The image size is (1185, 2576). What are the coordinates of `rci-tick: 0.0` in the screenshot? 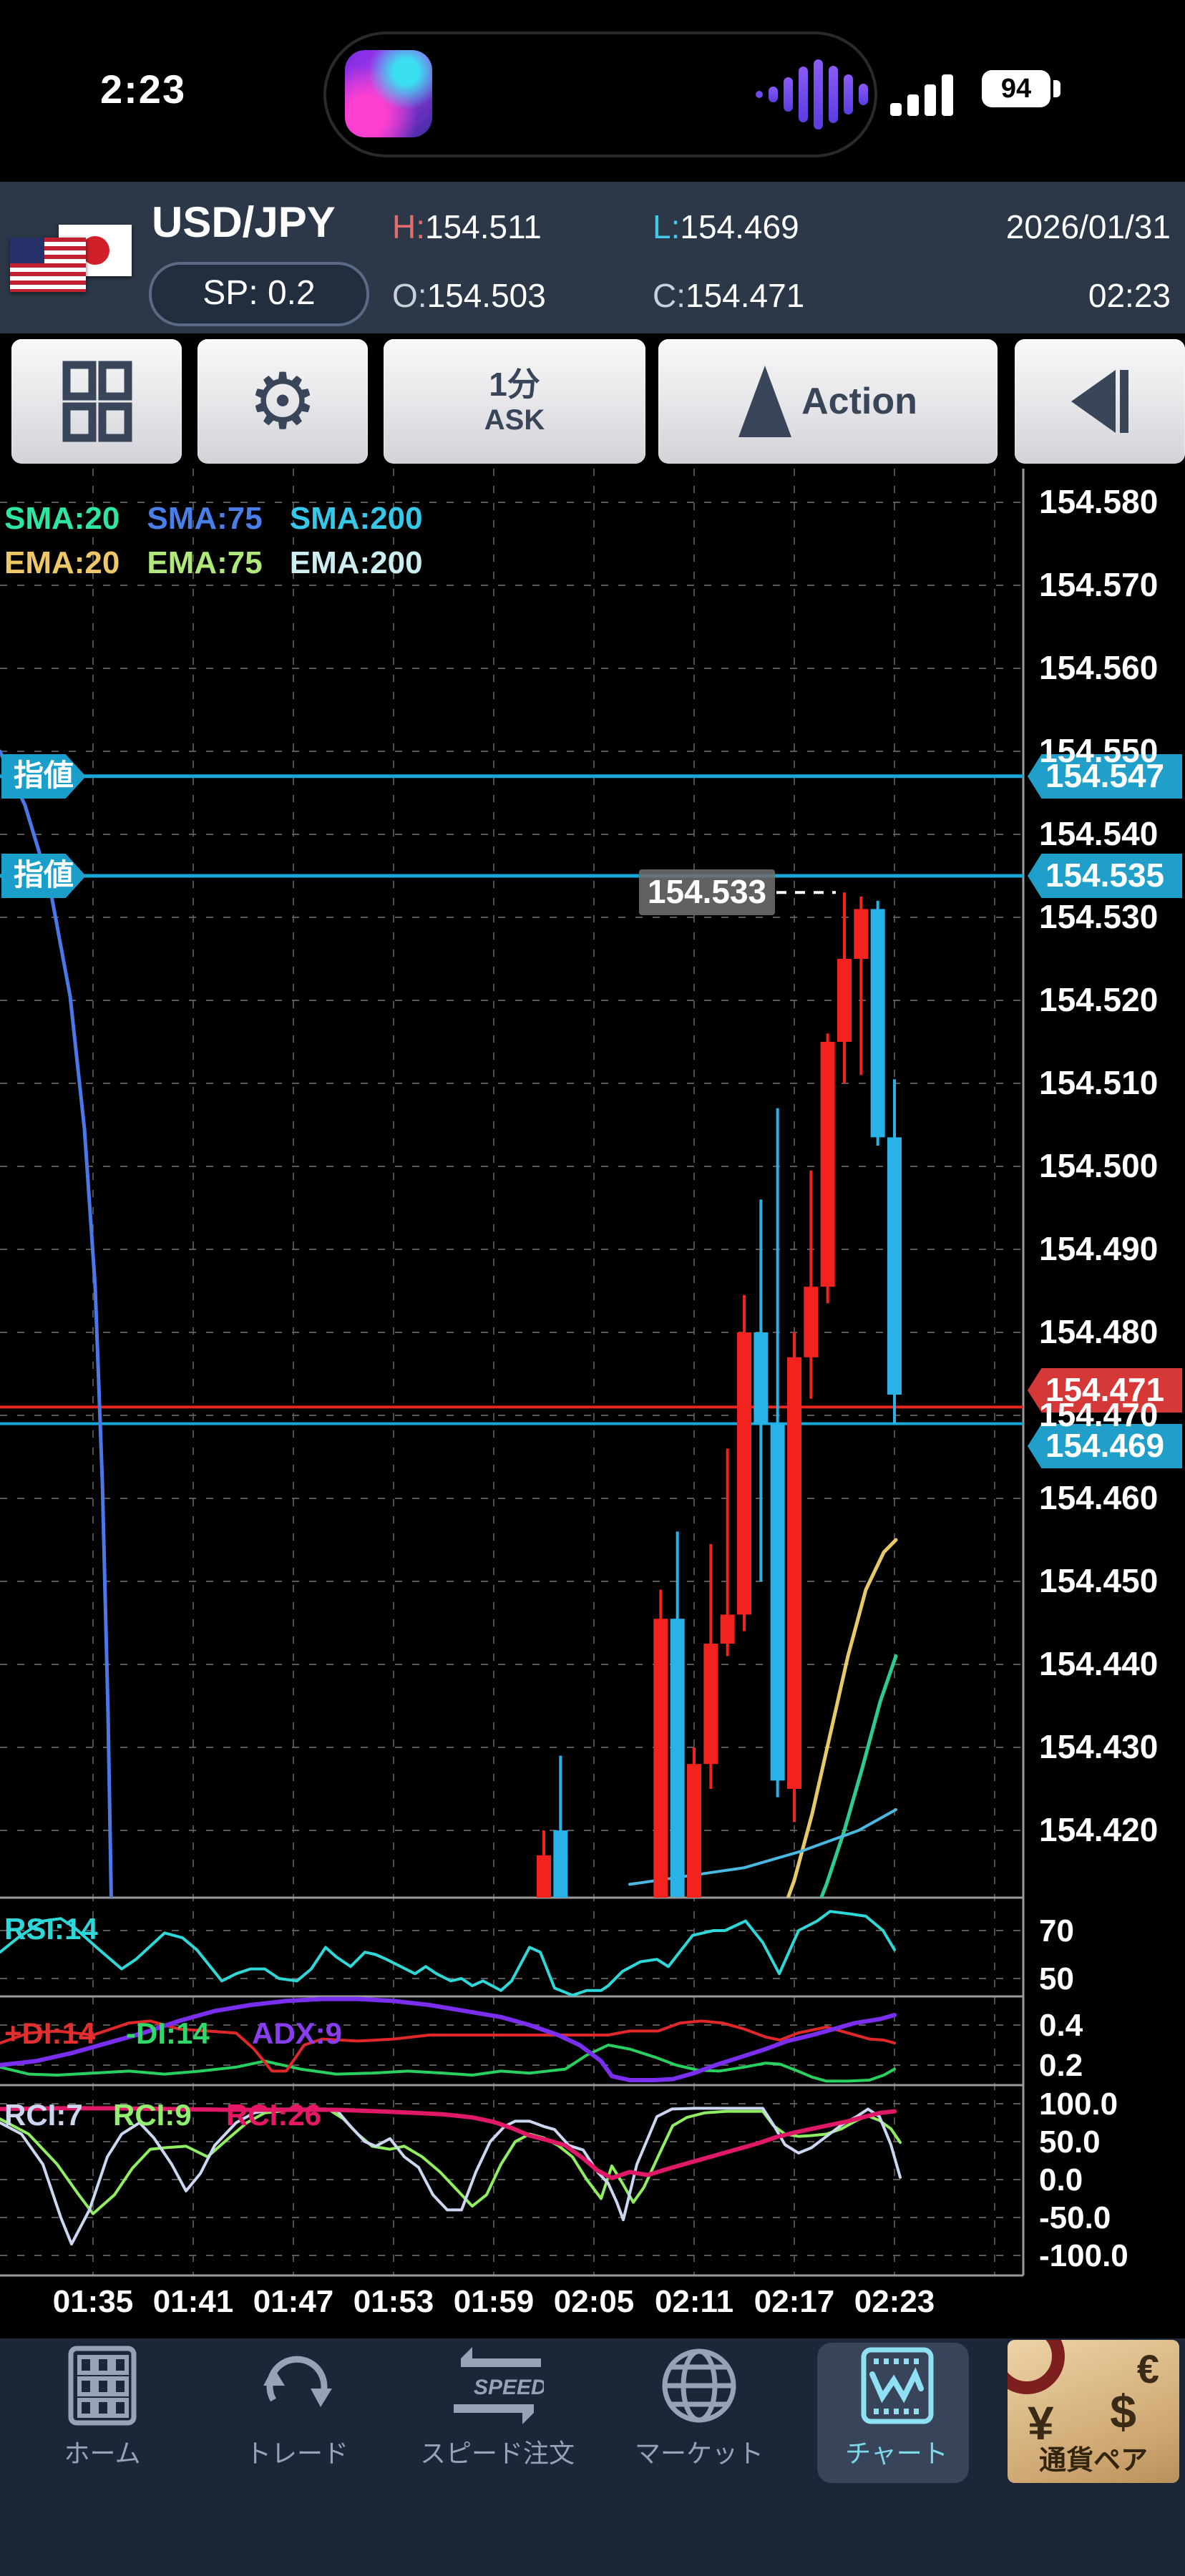 It's located at (1061, 2179).